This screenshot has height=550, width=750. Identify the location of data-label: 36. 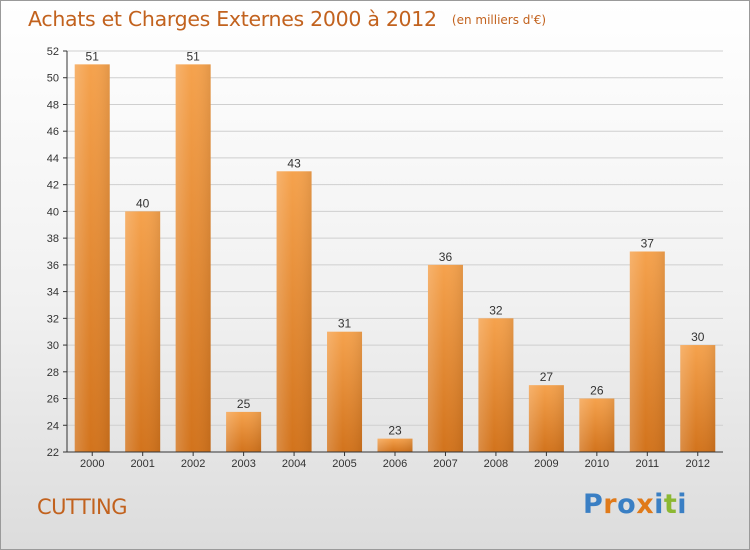
(446, 257).